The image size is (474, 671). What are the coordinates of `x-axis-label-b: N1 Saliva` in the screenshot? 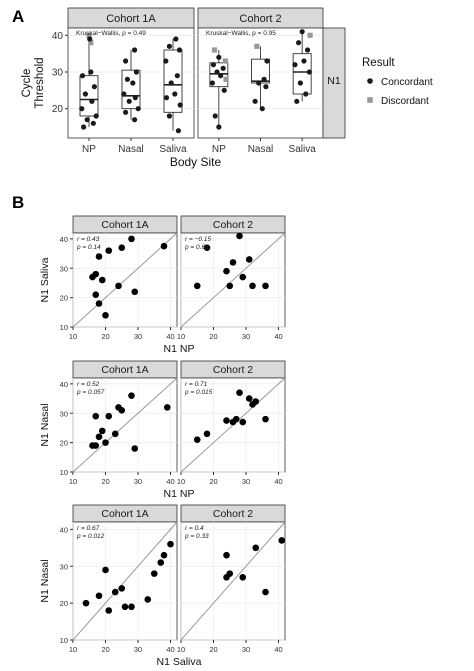 It's located at (179, 662).